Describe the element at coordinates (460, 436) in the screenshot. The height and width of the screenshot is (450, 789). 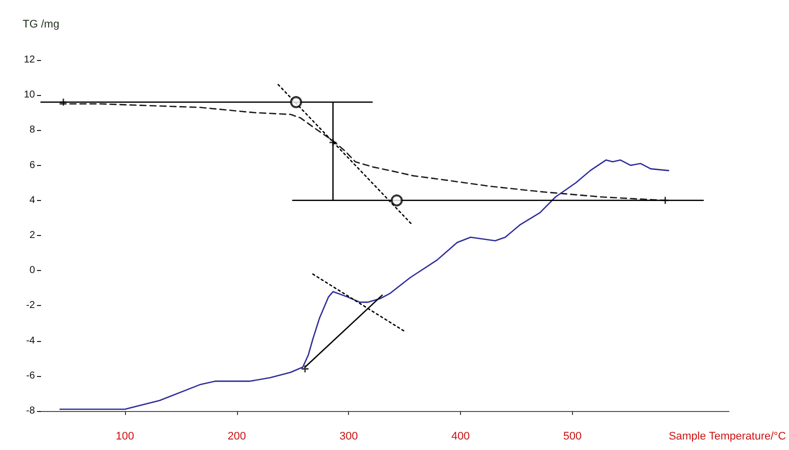
I see `x-tick-label: 400` at that location.